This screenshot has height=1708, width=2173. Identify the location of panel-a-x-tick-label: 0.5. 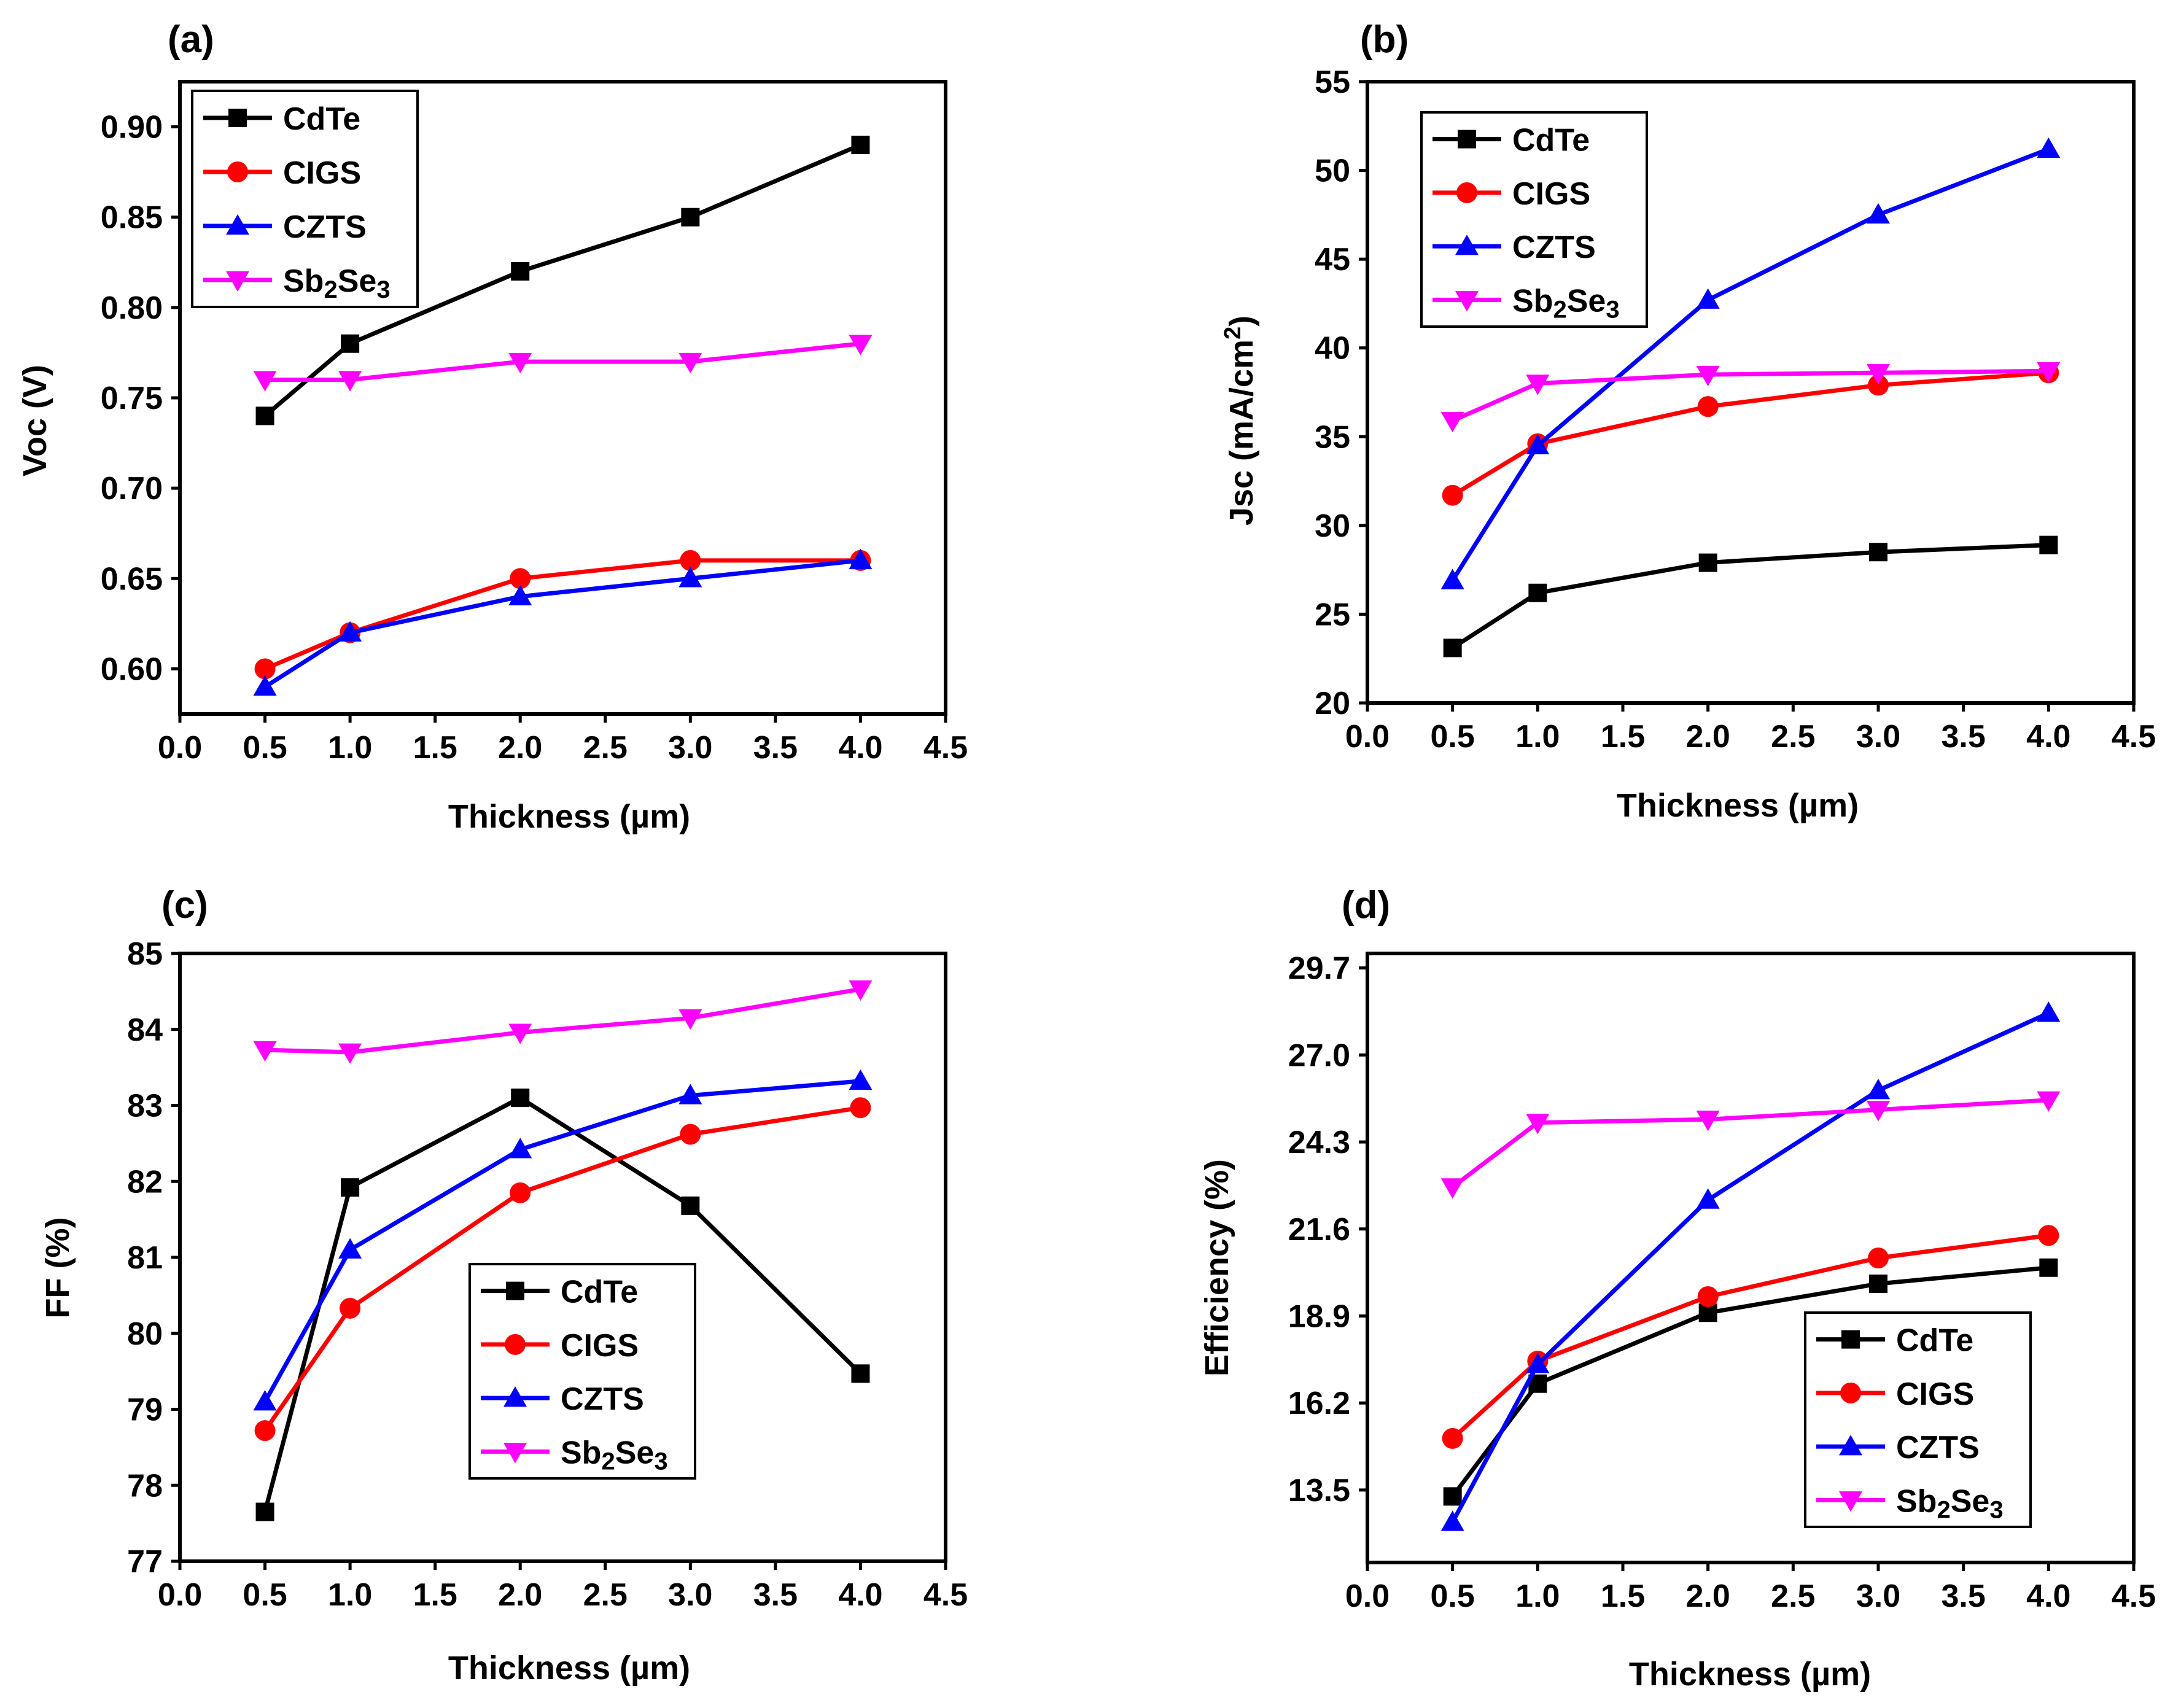
(265, 748).